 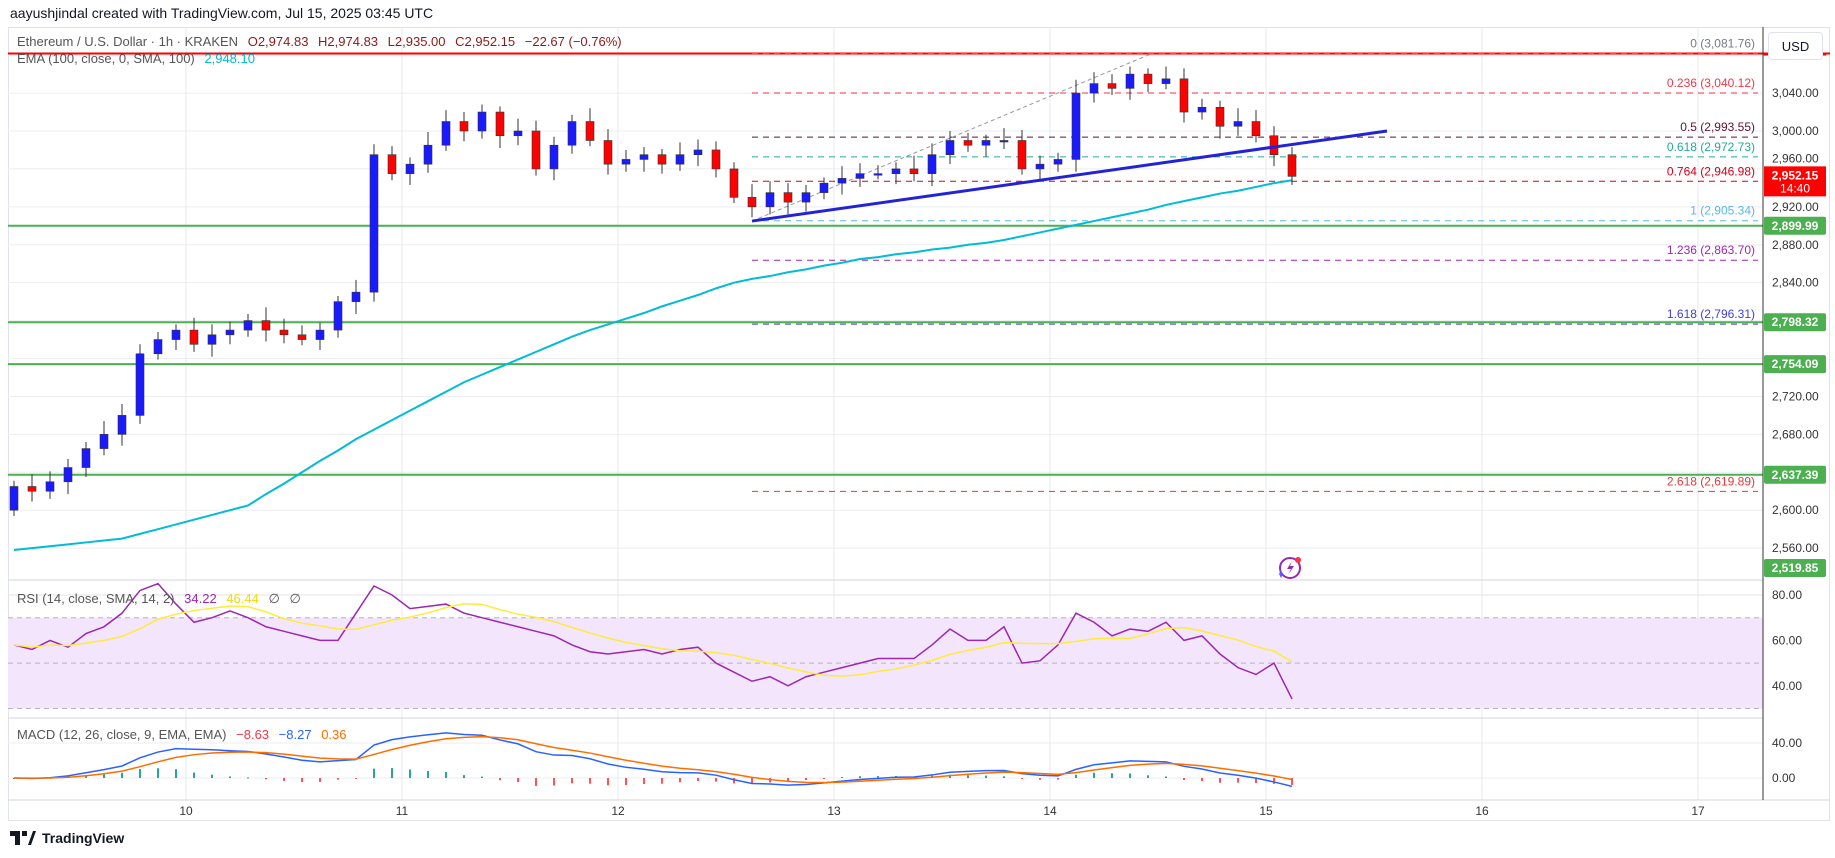 What do you see at coordinates (1722, 43) in the screenshot?
I see `fib-level-label: 0 (3,081.76)` at bounding box center [1722, 43].